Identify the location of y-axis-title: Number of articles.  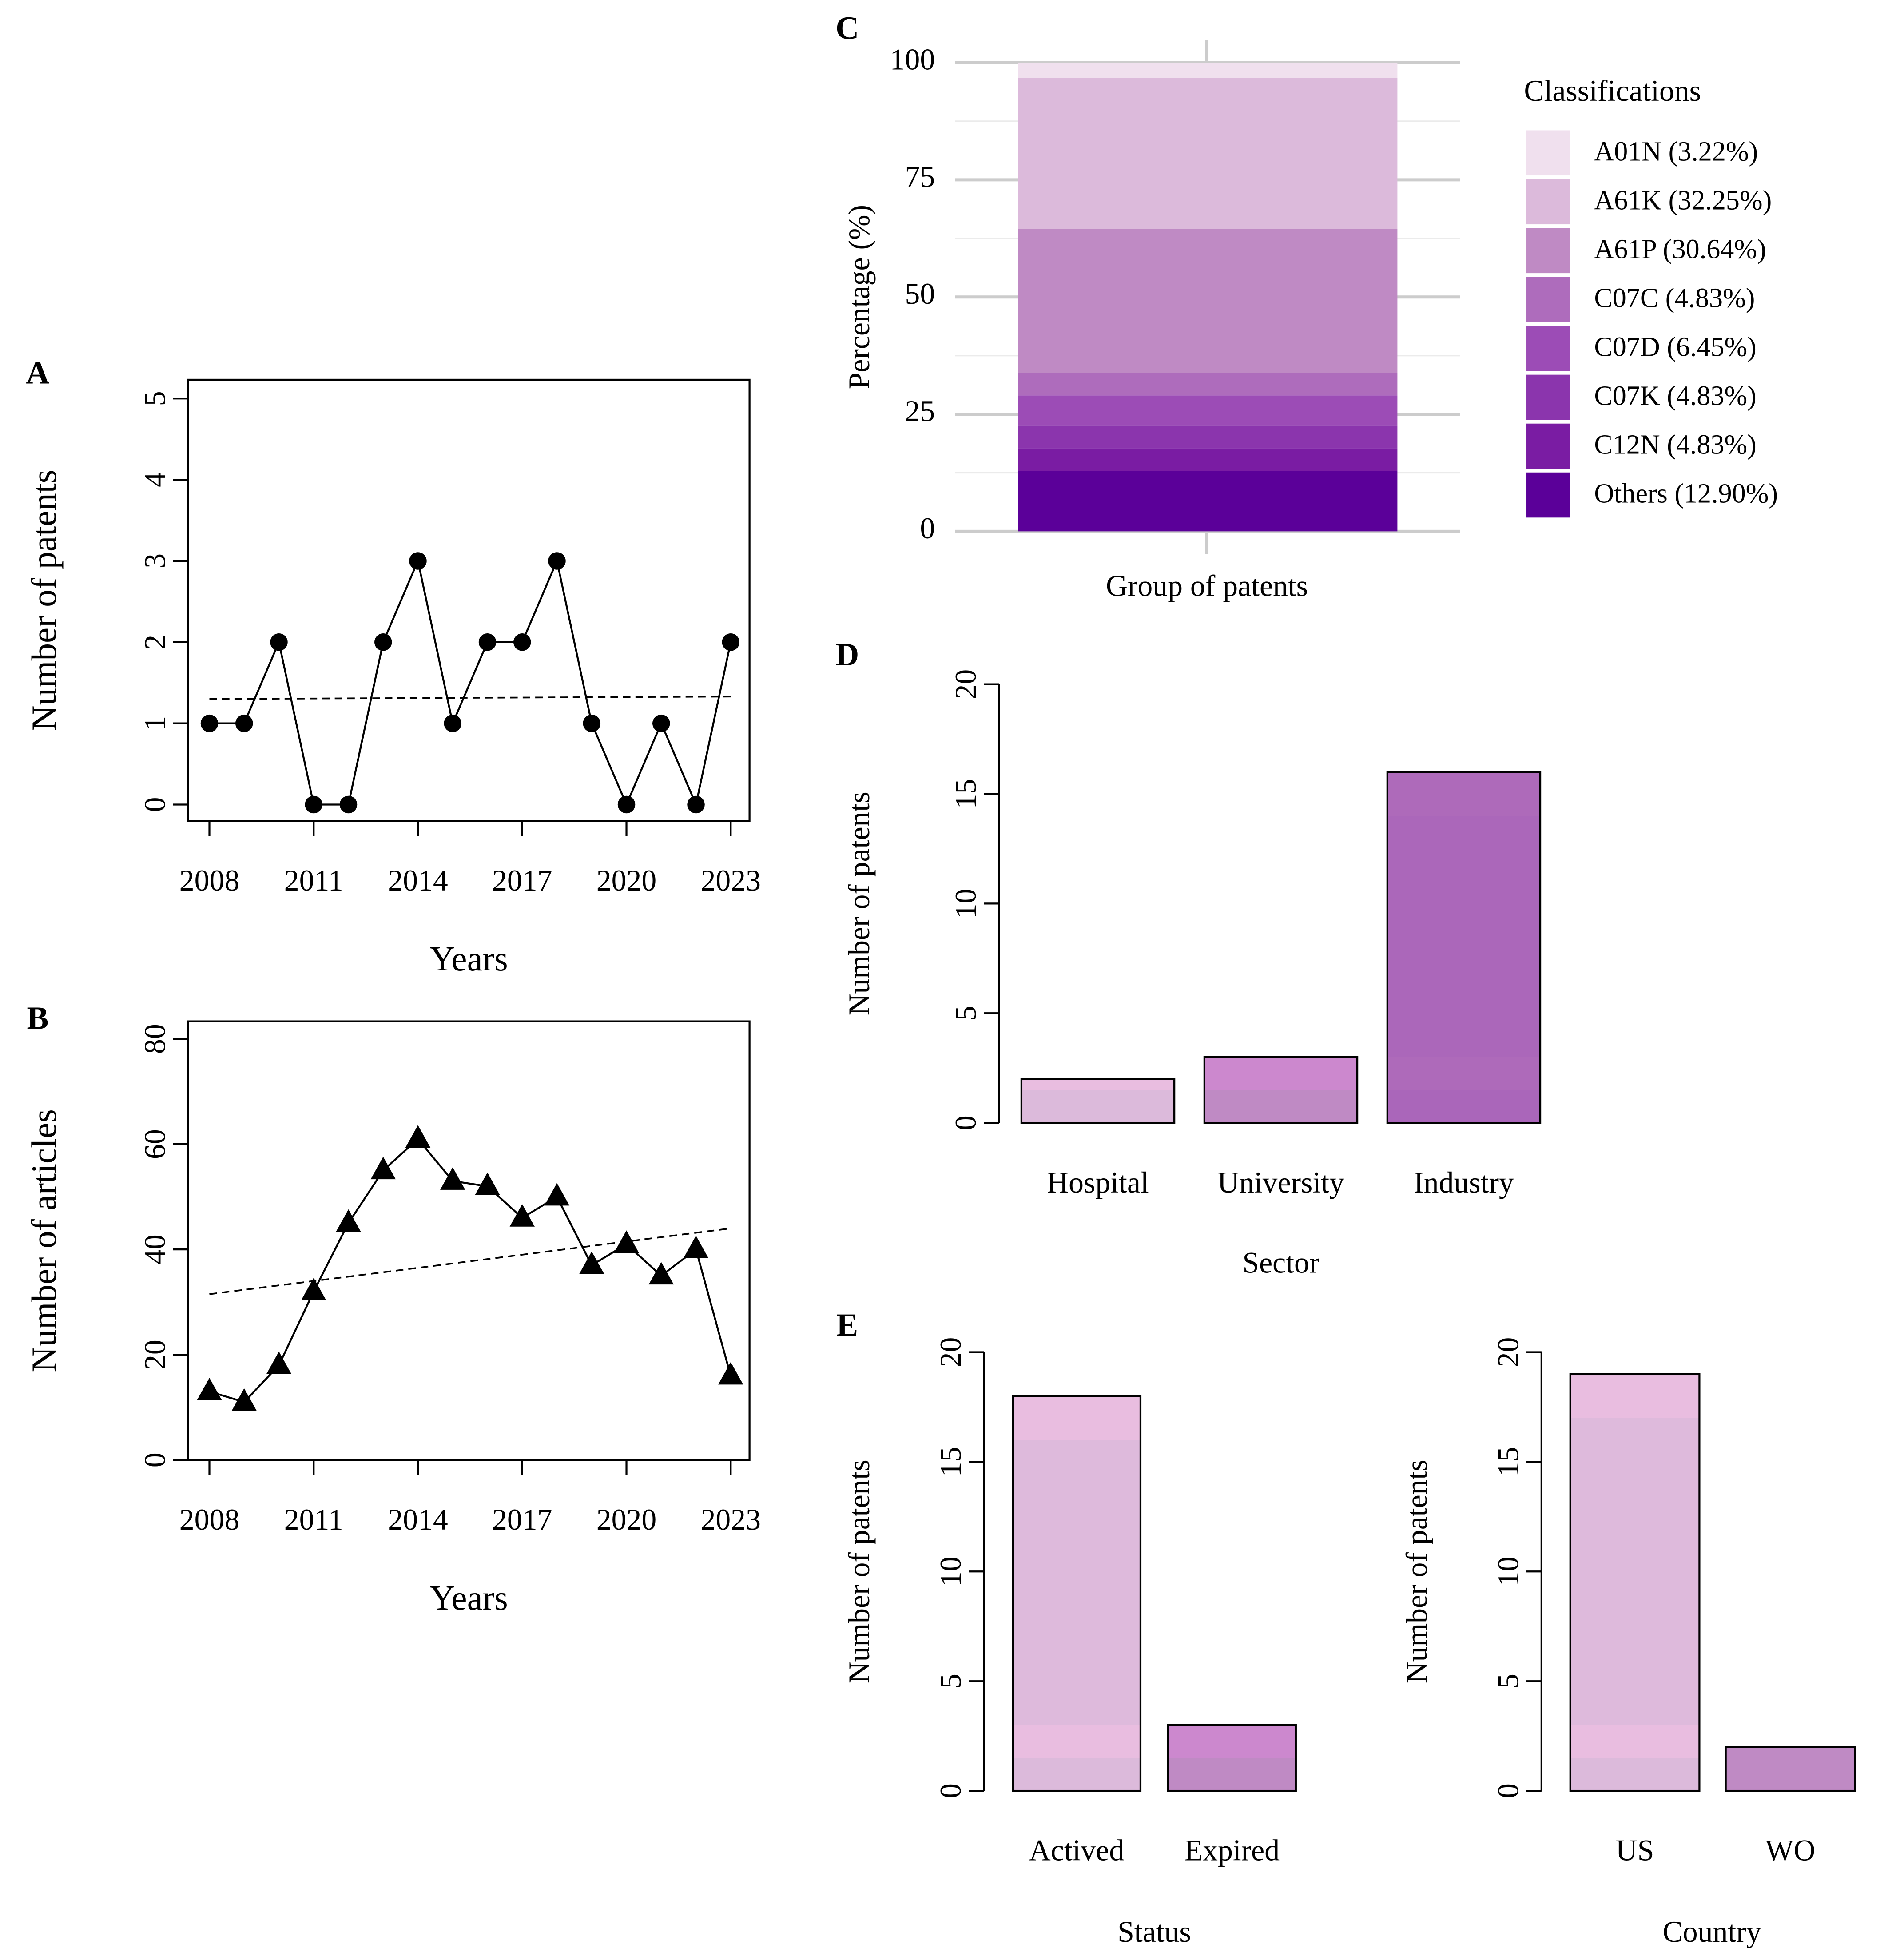
(44, 1240).